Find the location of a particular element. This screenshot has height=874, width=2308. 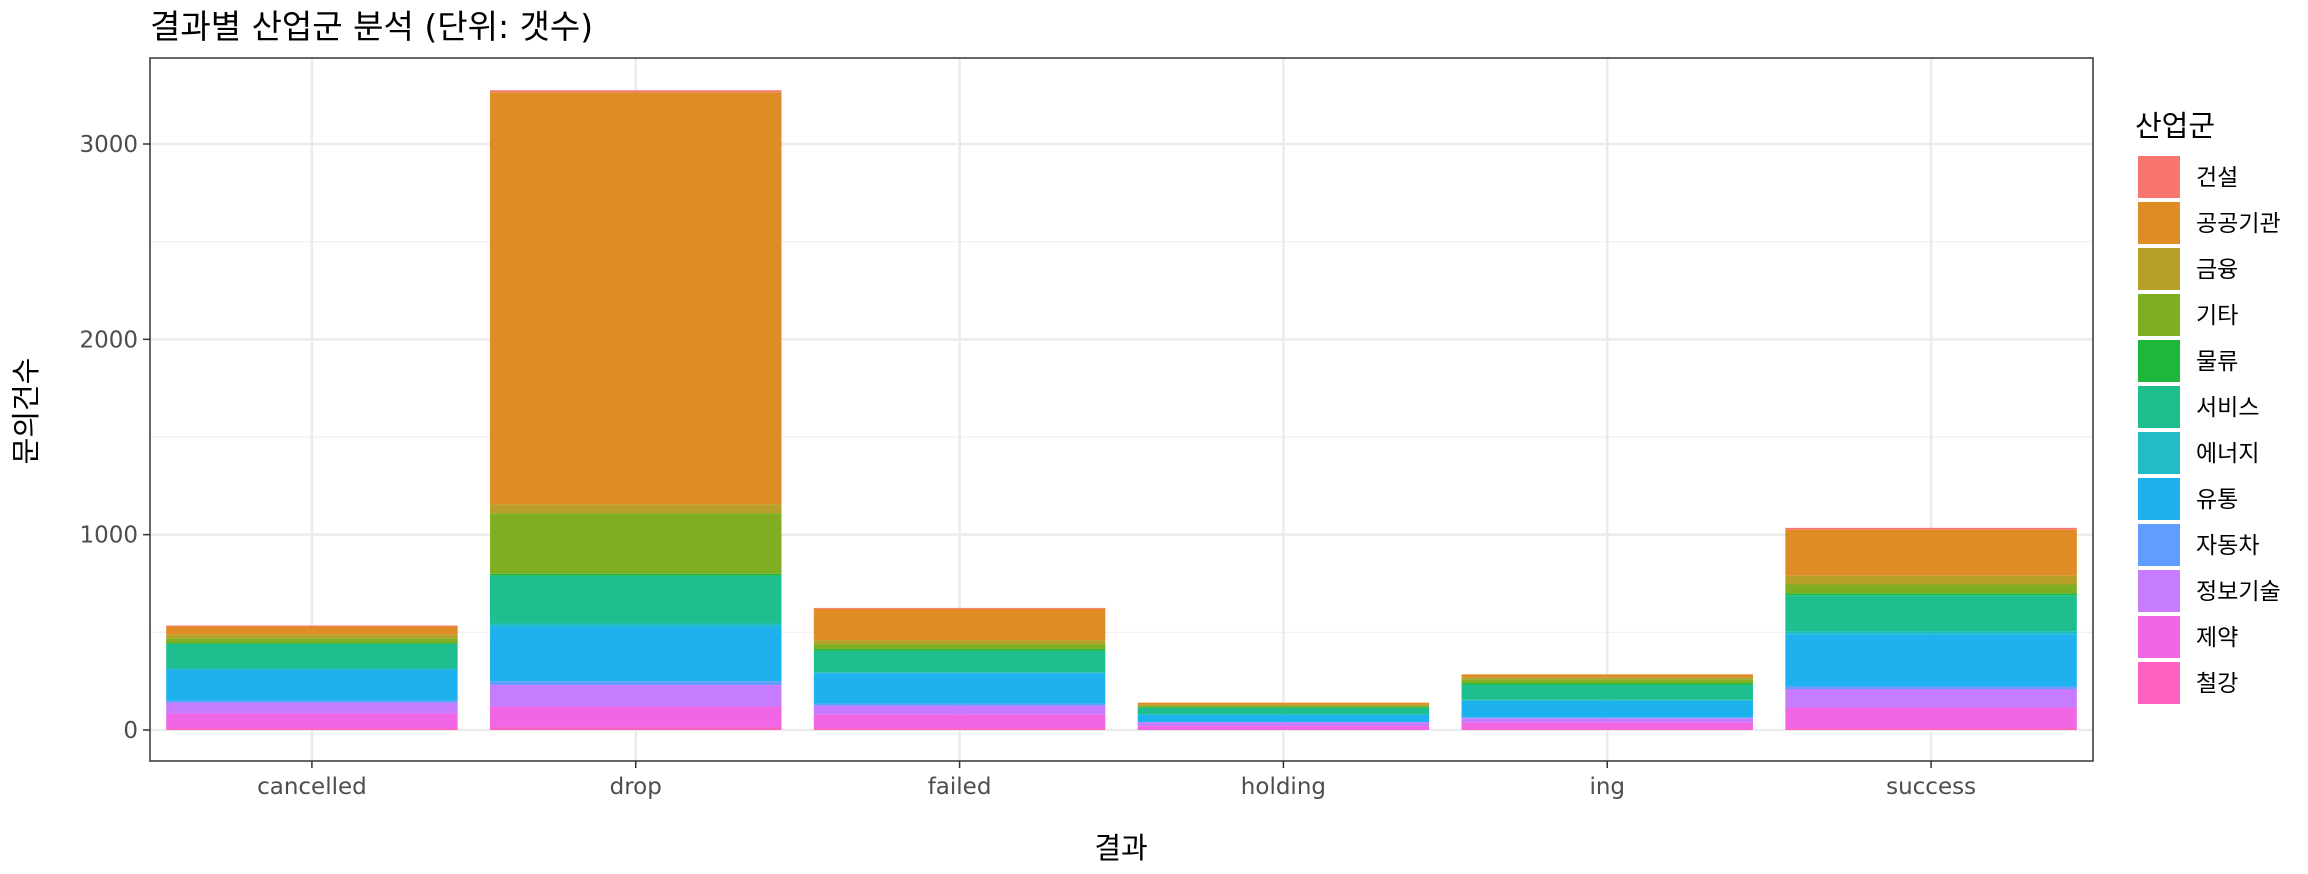

x-tick-label: success is located at coordinates (1931, 787).